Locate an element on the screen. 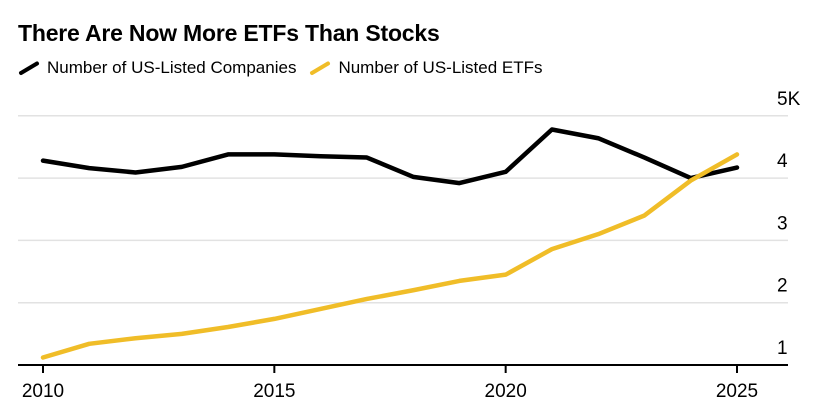 This screenshot has height=416, width=820. chart-title: There Are Now More ETFs Than Stocks is located at coordinates (229, 33).